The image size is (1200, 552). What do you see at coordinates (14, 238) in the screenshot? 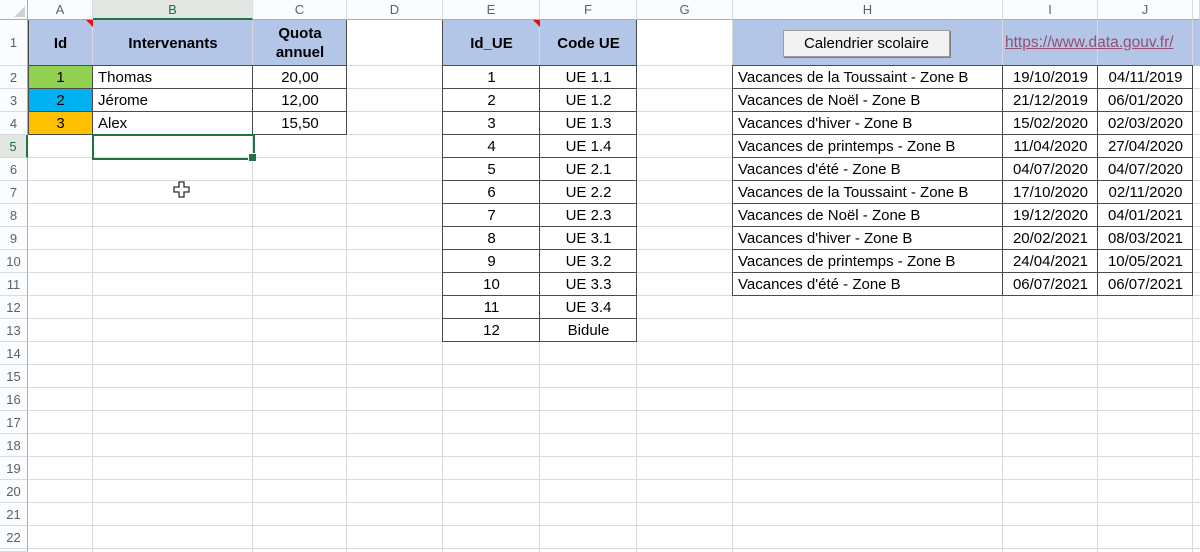
I see `row-header-9: 9` at bounding box center [14, 238].